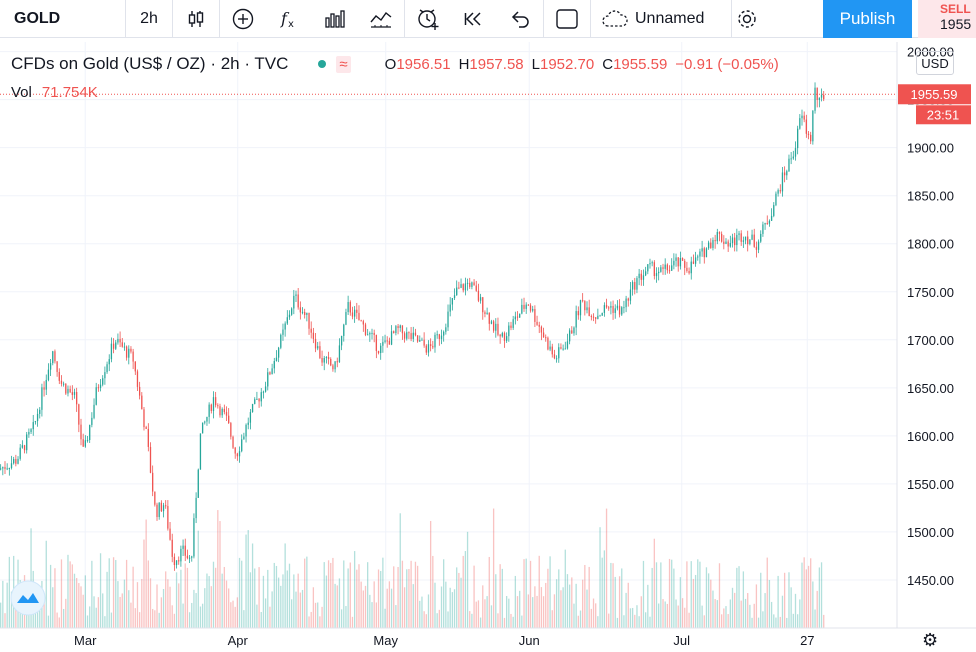 The image size is (976, 652). I want to click on interval-button: 2h, so click(149, 18).